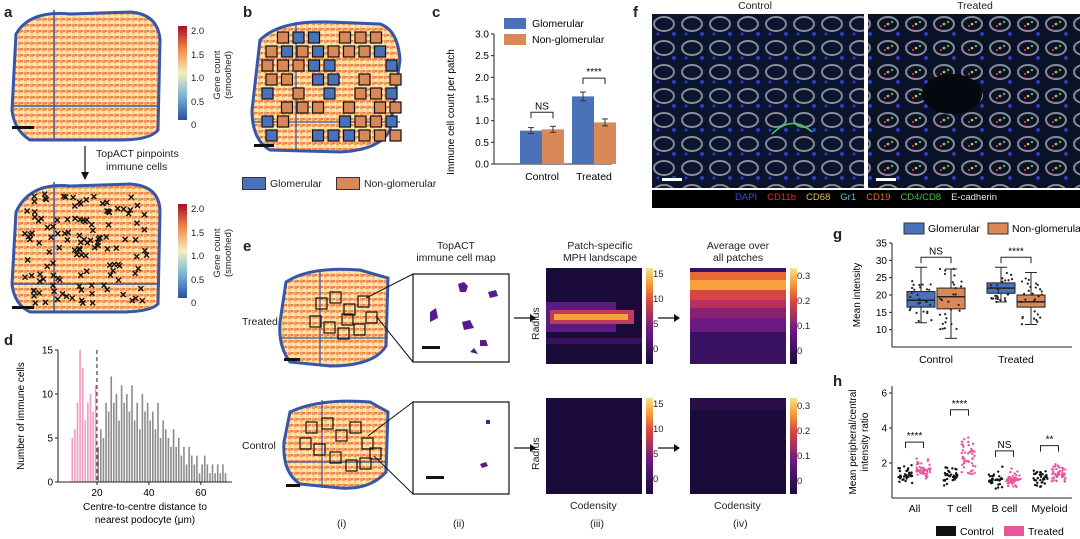  What do you see at coordinates (48, 395) in the screenshot?
I see `d-y-tick: 10` at bounding box center [48, 395].